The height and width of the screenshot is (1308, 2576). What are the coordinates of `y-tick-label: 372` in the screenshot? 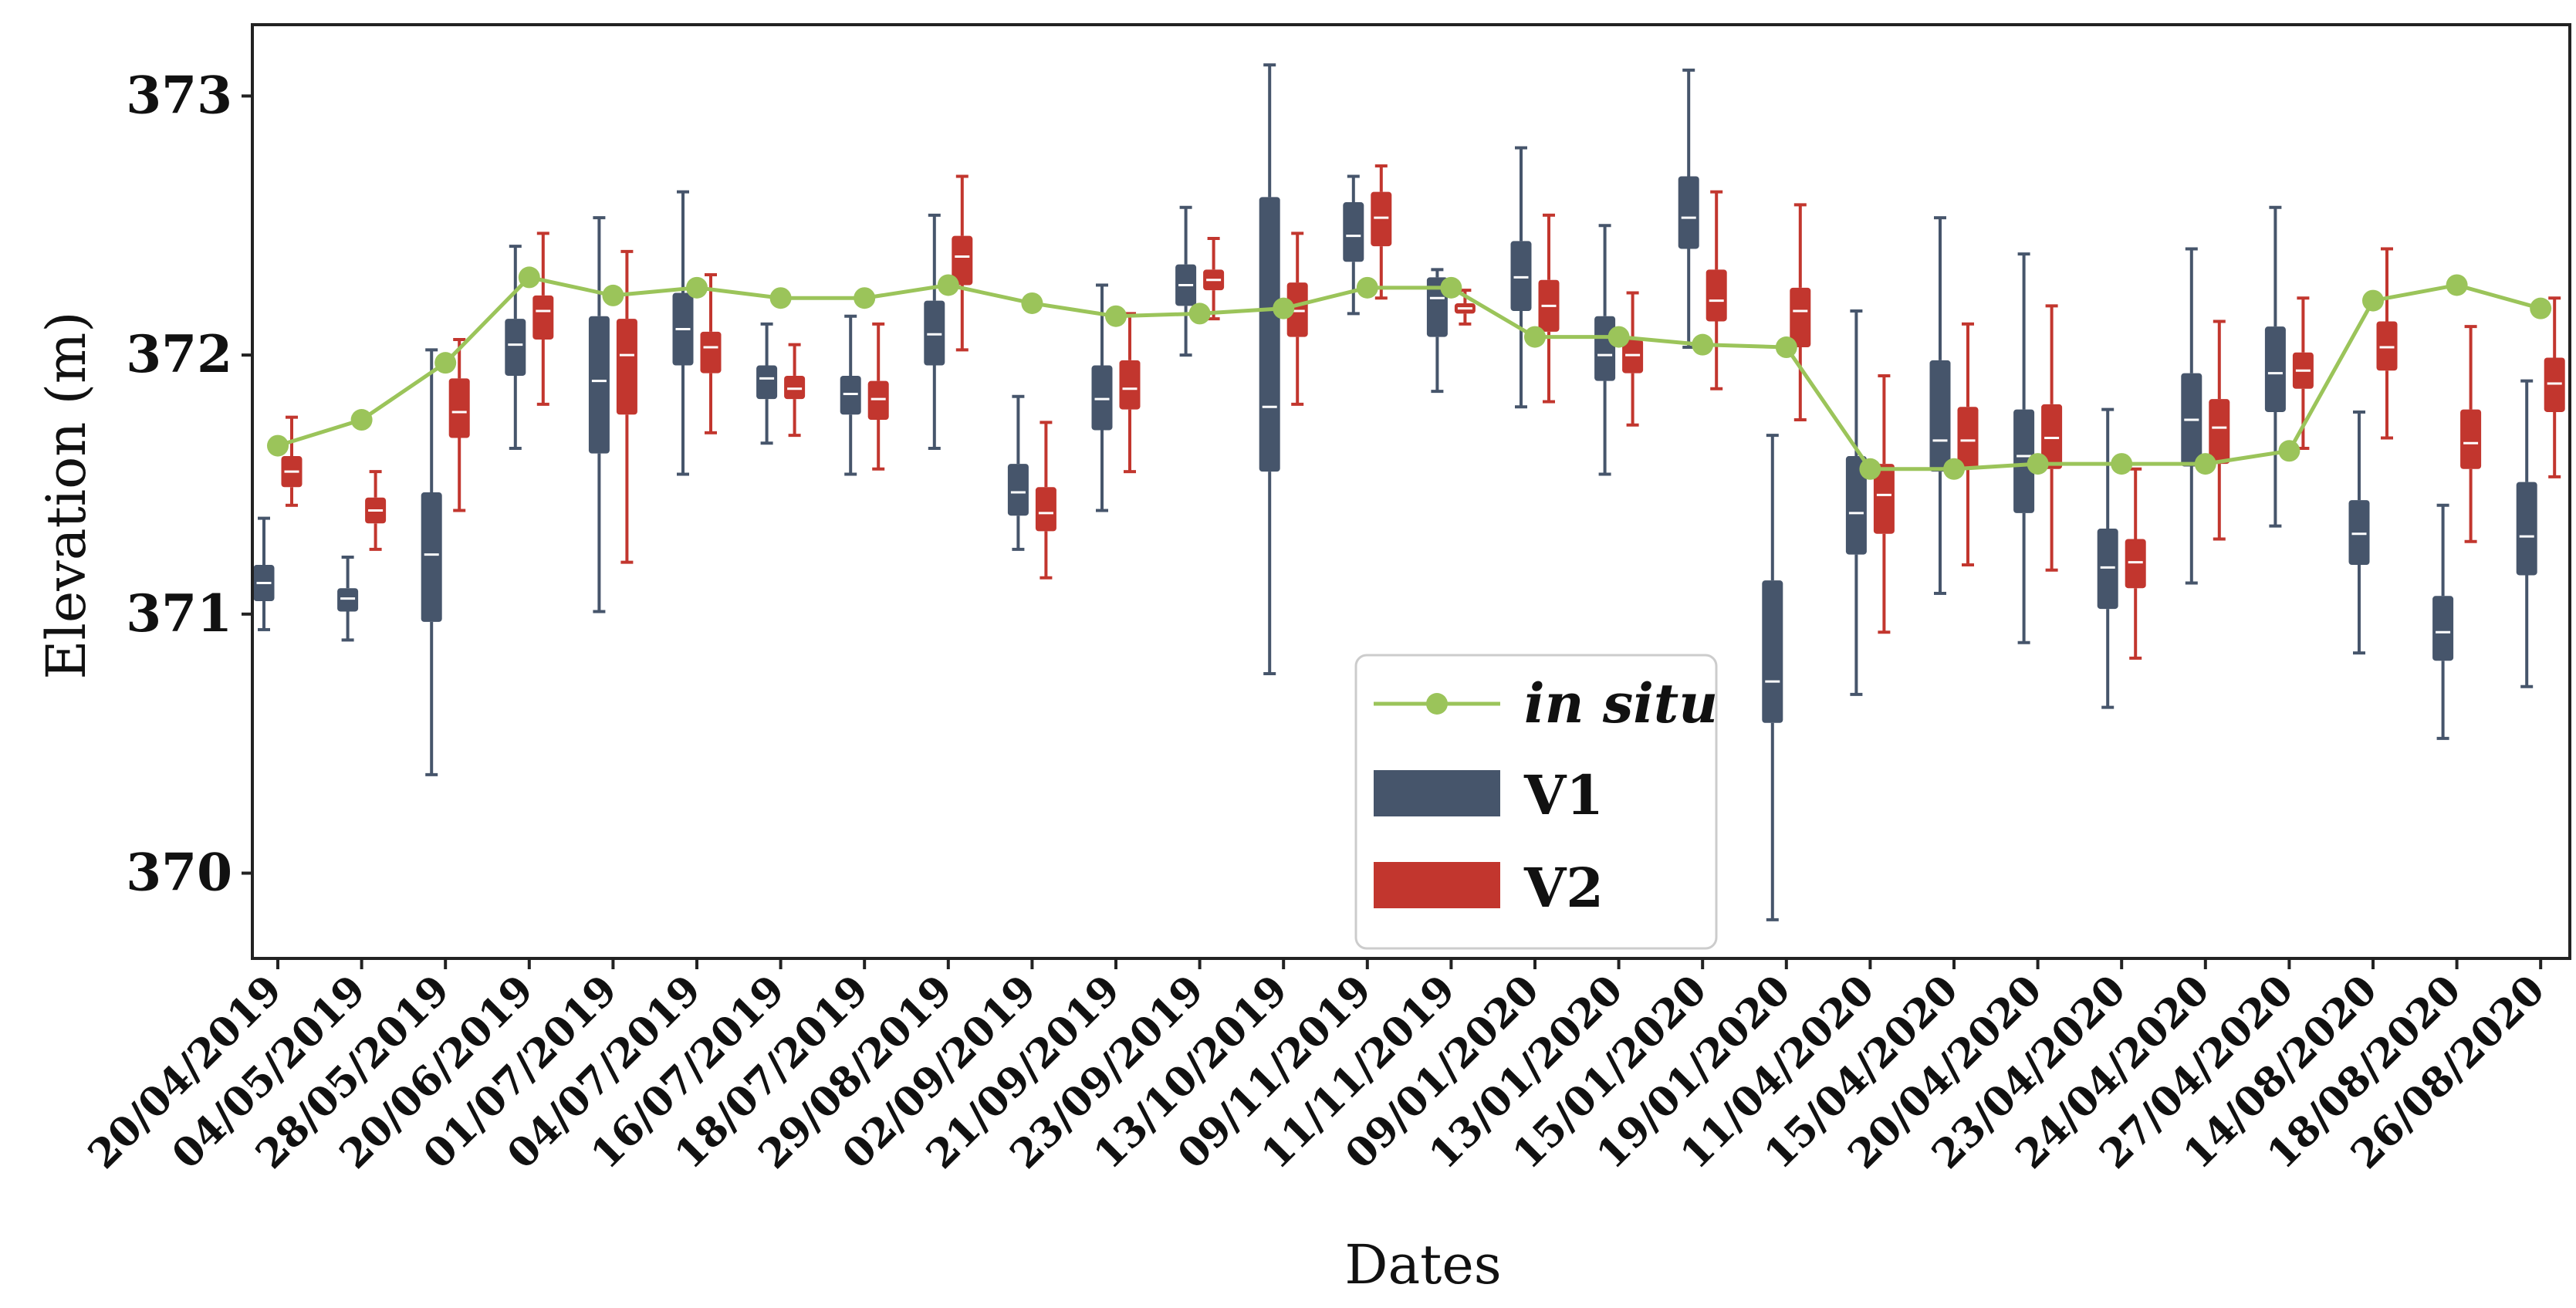 It's located at (179, 354).